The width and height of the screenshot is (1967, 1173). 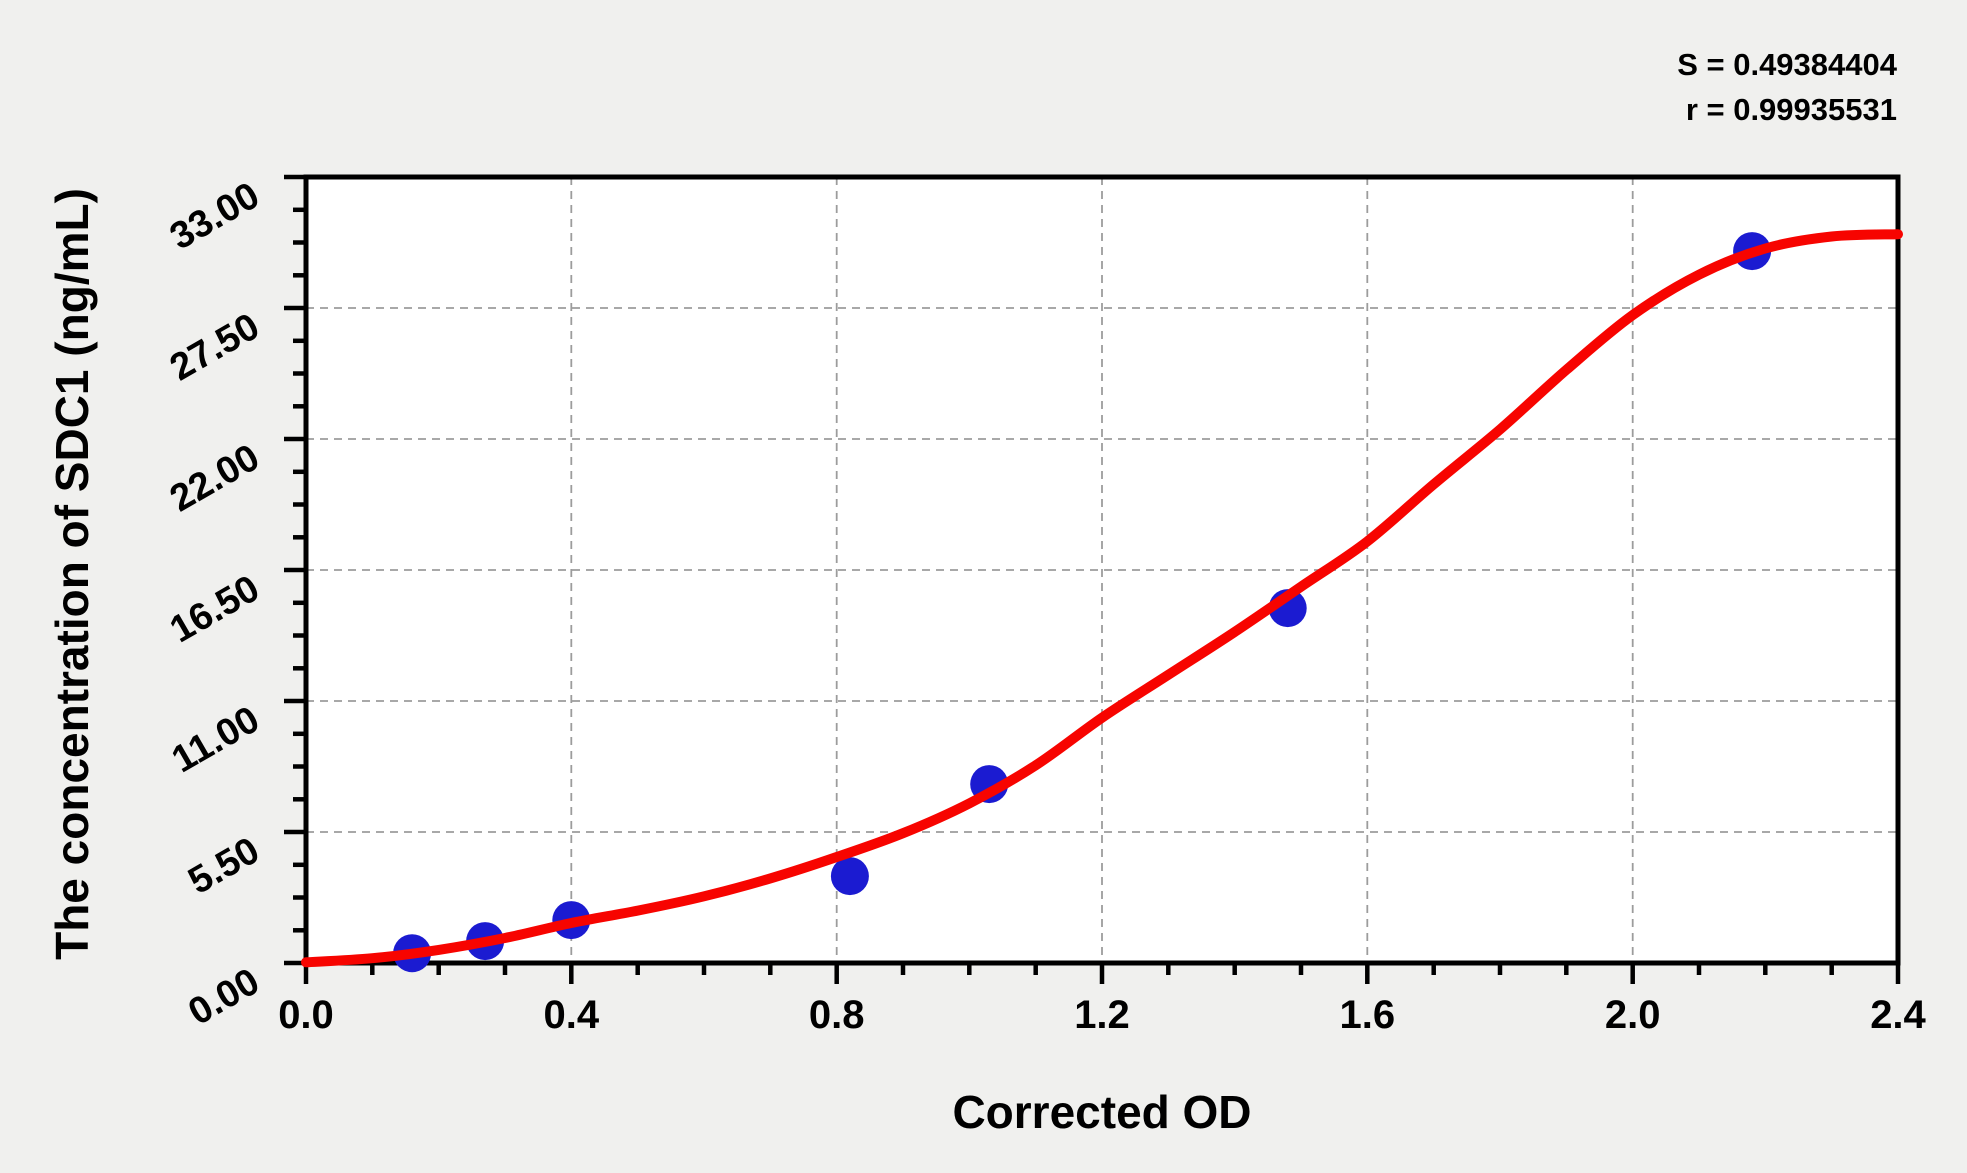 I want to click on y-tick-label: 27.50, so click(x=214, y=347).